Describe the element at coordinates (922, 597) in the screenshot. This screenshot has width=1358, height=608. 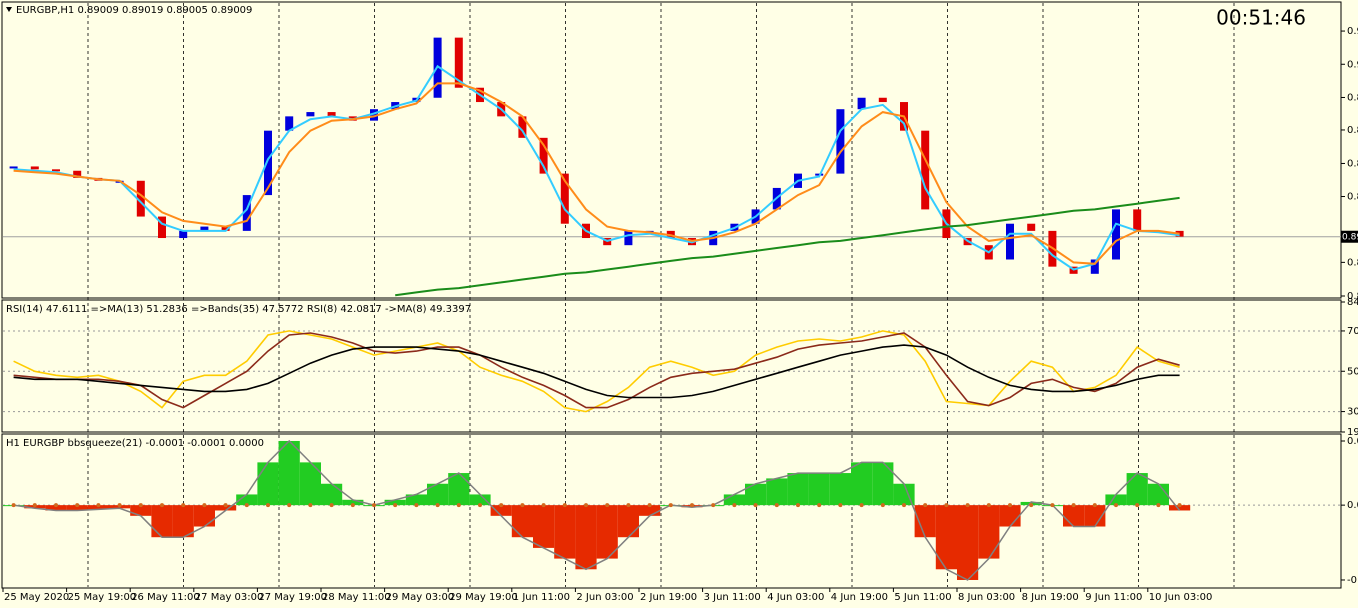
I see `x-tick-label: 5 Jun 11:00` at that location.